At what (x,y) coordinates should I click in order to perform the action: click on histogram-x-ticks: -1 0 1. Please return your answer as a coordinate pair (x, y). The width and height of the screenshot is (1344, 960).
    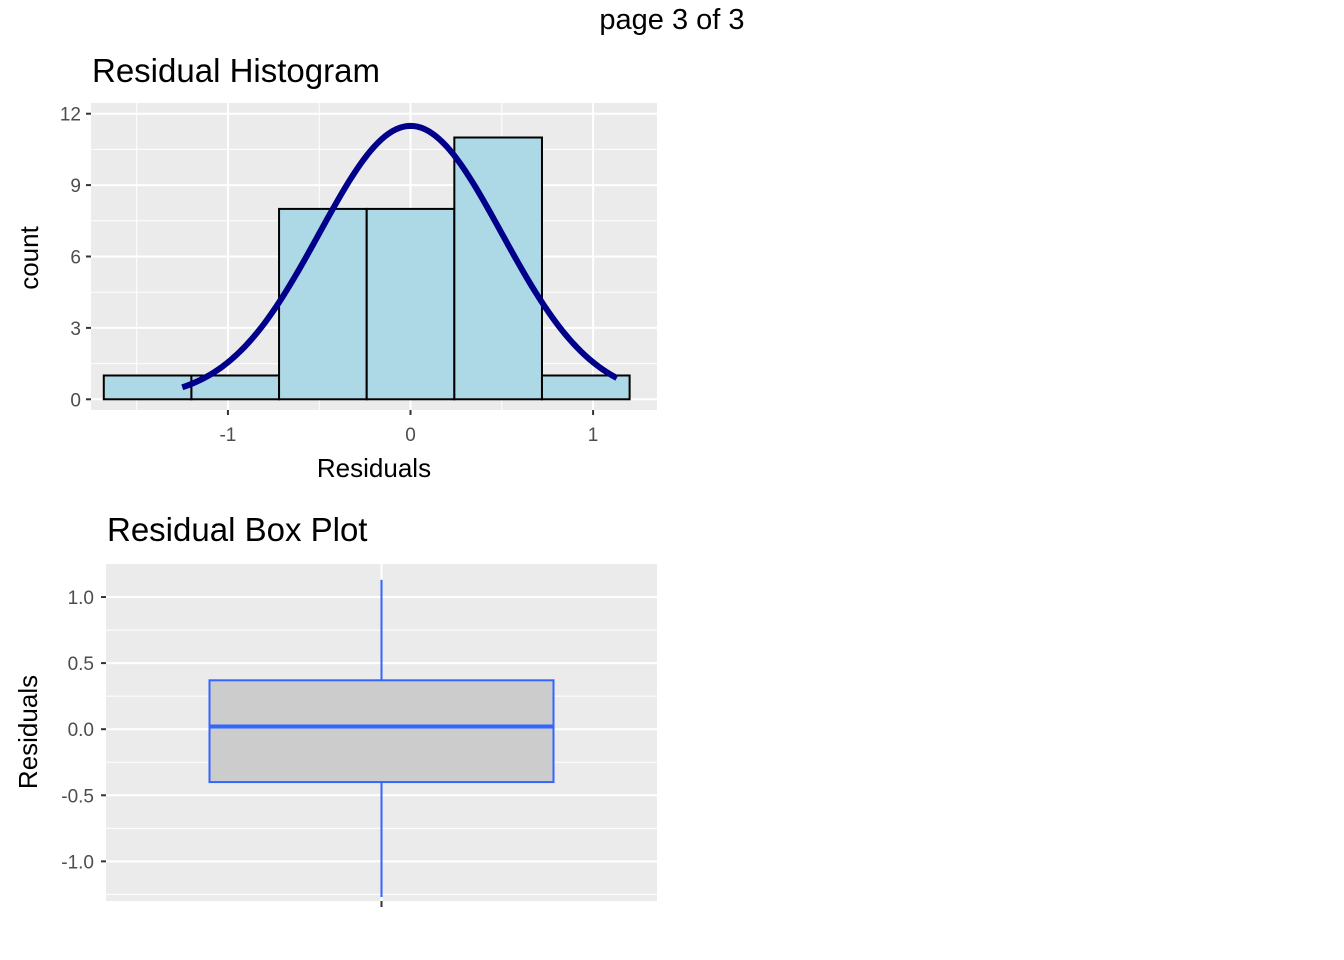
    Looking at the image, I should click on (408, 428).